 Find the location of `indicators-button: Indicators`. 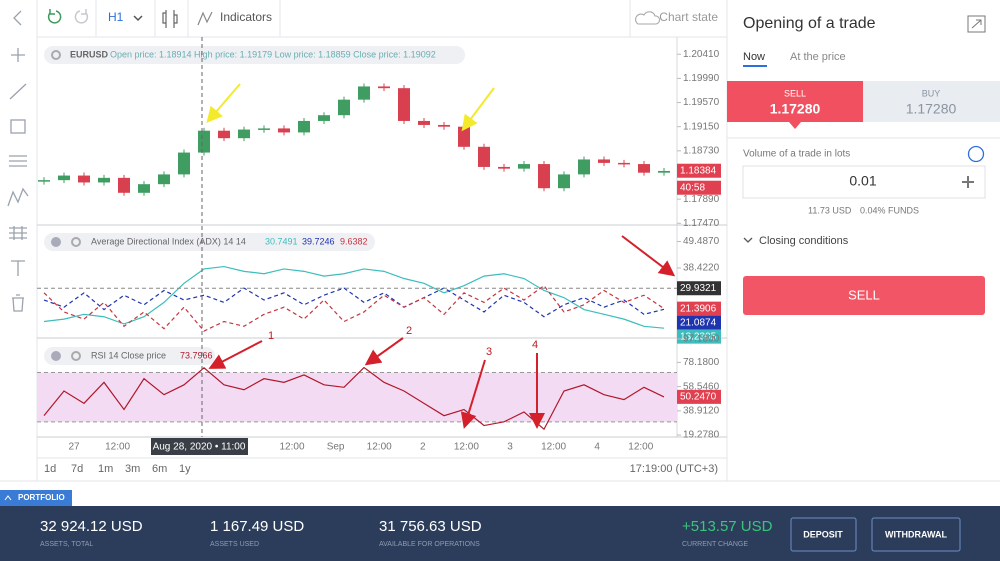

indicators-button: Indicators is located at coordinates (246, 17).